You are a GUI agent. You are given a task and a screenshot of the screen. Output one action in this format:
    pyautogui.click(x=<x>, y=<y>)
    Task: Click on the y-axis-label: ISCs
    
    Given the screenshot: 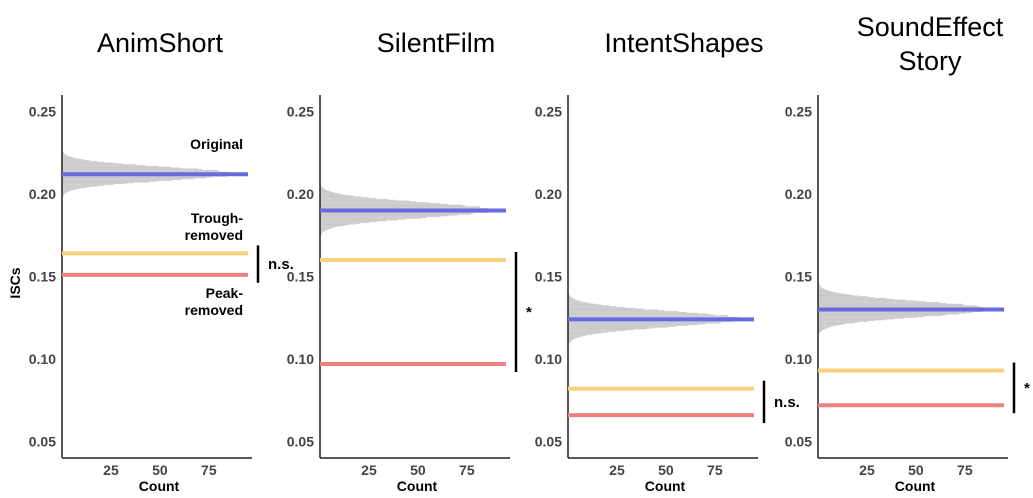 What is the action you would take?
    pyautogui.click(x=15, y=282)
    